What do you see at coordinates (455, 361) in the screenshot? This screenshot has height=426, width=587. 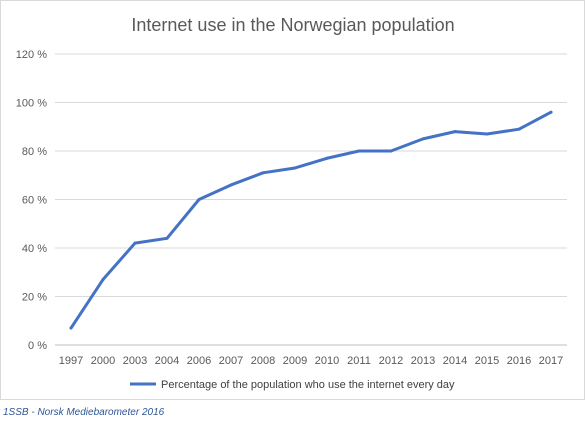 I see `x-tick-label: 2014` at bounding box center [455, 361].